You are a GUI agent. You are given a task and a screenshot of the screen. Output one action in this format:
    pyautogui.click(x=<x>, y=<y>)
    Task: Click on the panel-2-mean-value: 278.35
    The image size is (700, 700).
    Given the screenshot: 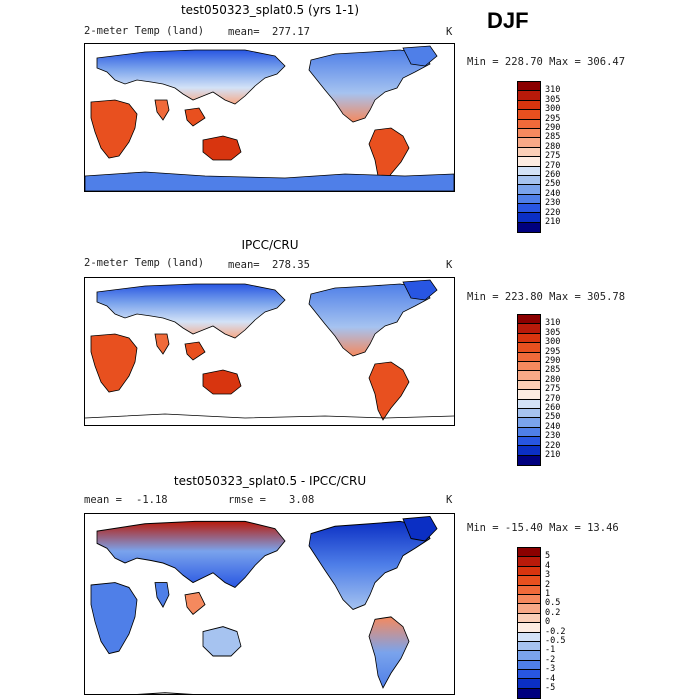 What is the action you would take?
    pyautogui.click(x=291, y=265)
    